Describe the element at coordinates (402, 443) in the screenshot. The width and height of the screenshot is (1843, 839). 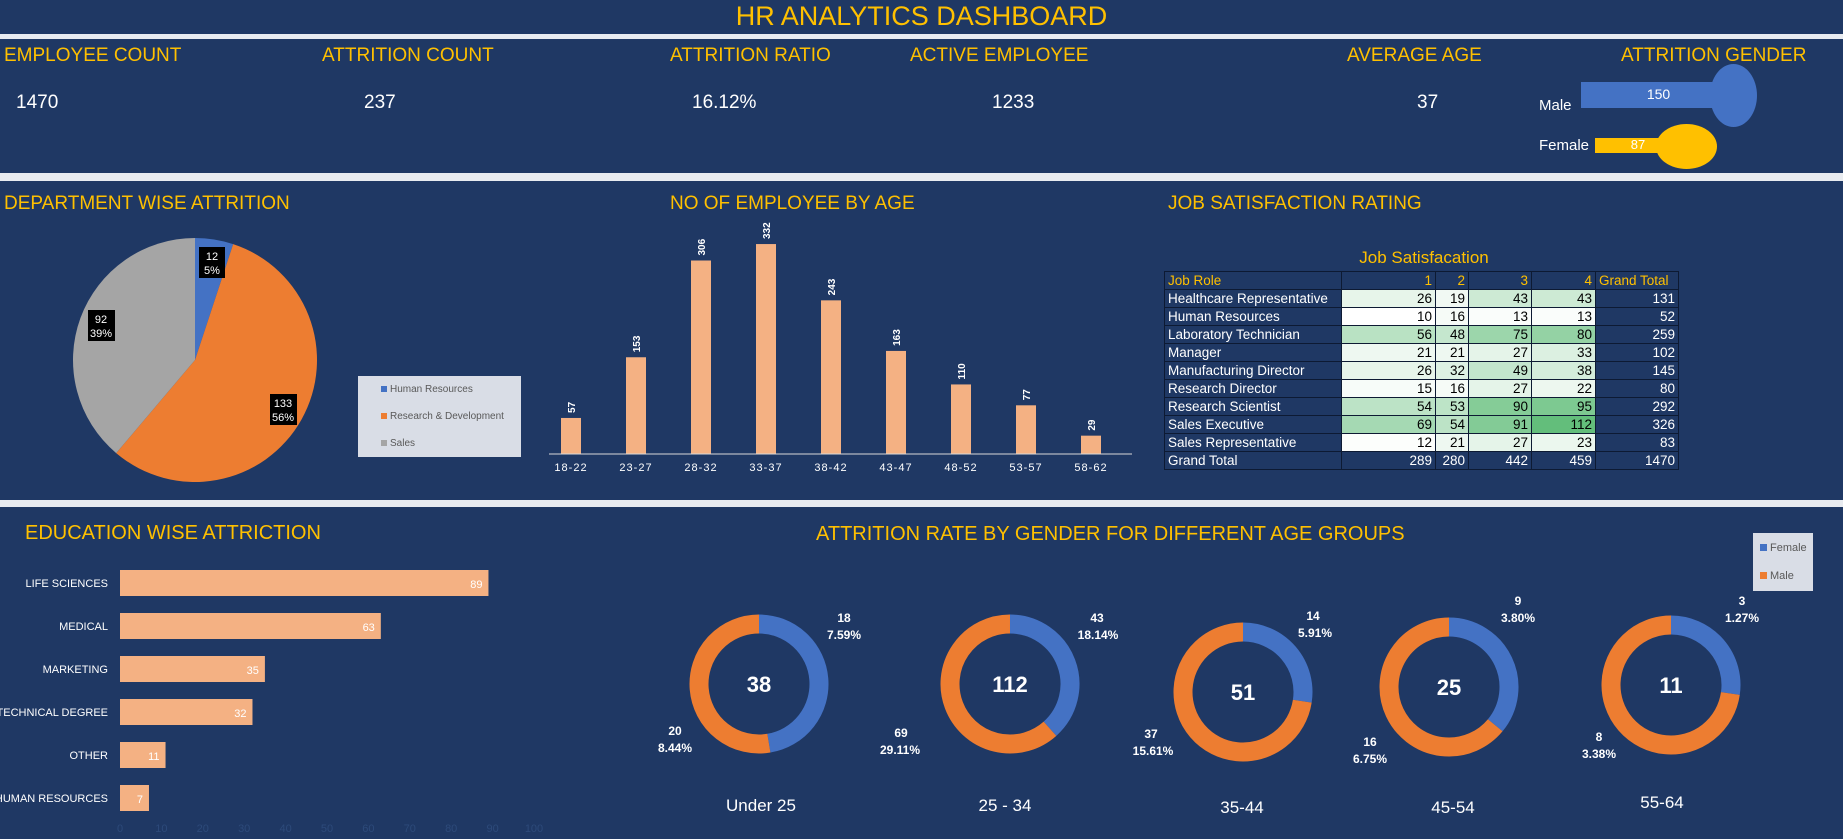
I see `legend-sales: Sales` at that location.